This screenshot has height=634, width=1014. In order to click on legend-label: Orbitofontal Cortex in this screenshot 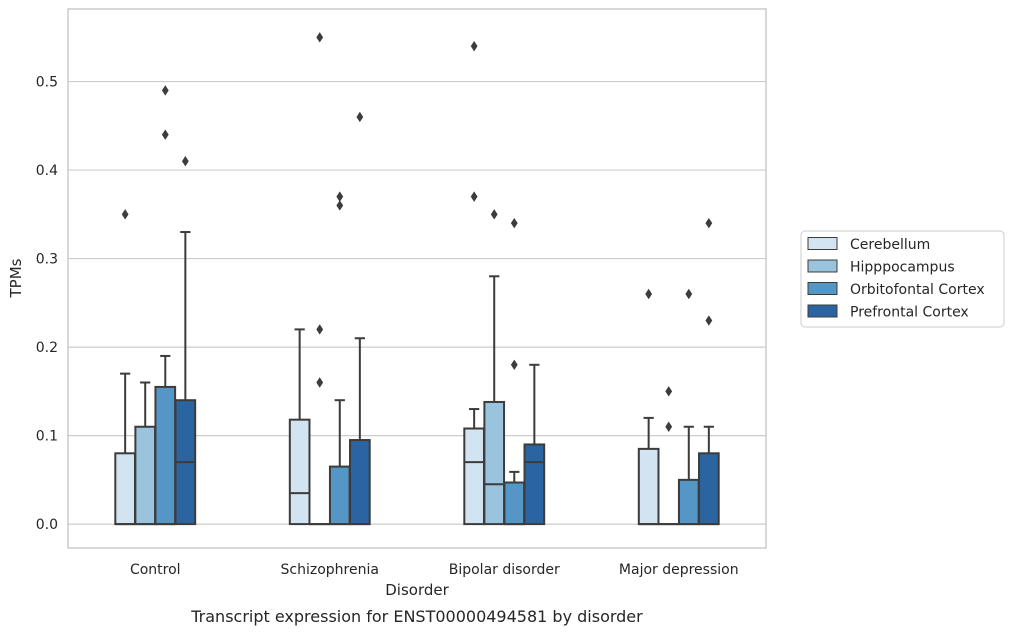, I will do `click(917, 290)`.